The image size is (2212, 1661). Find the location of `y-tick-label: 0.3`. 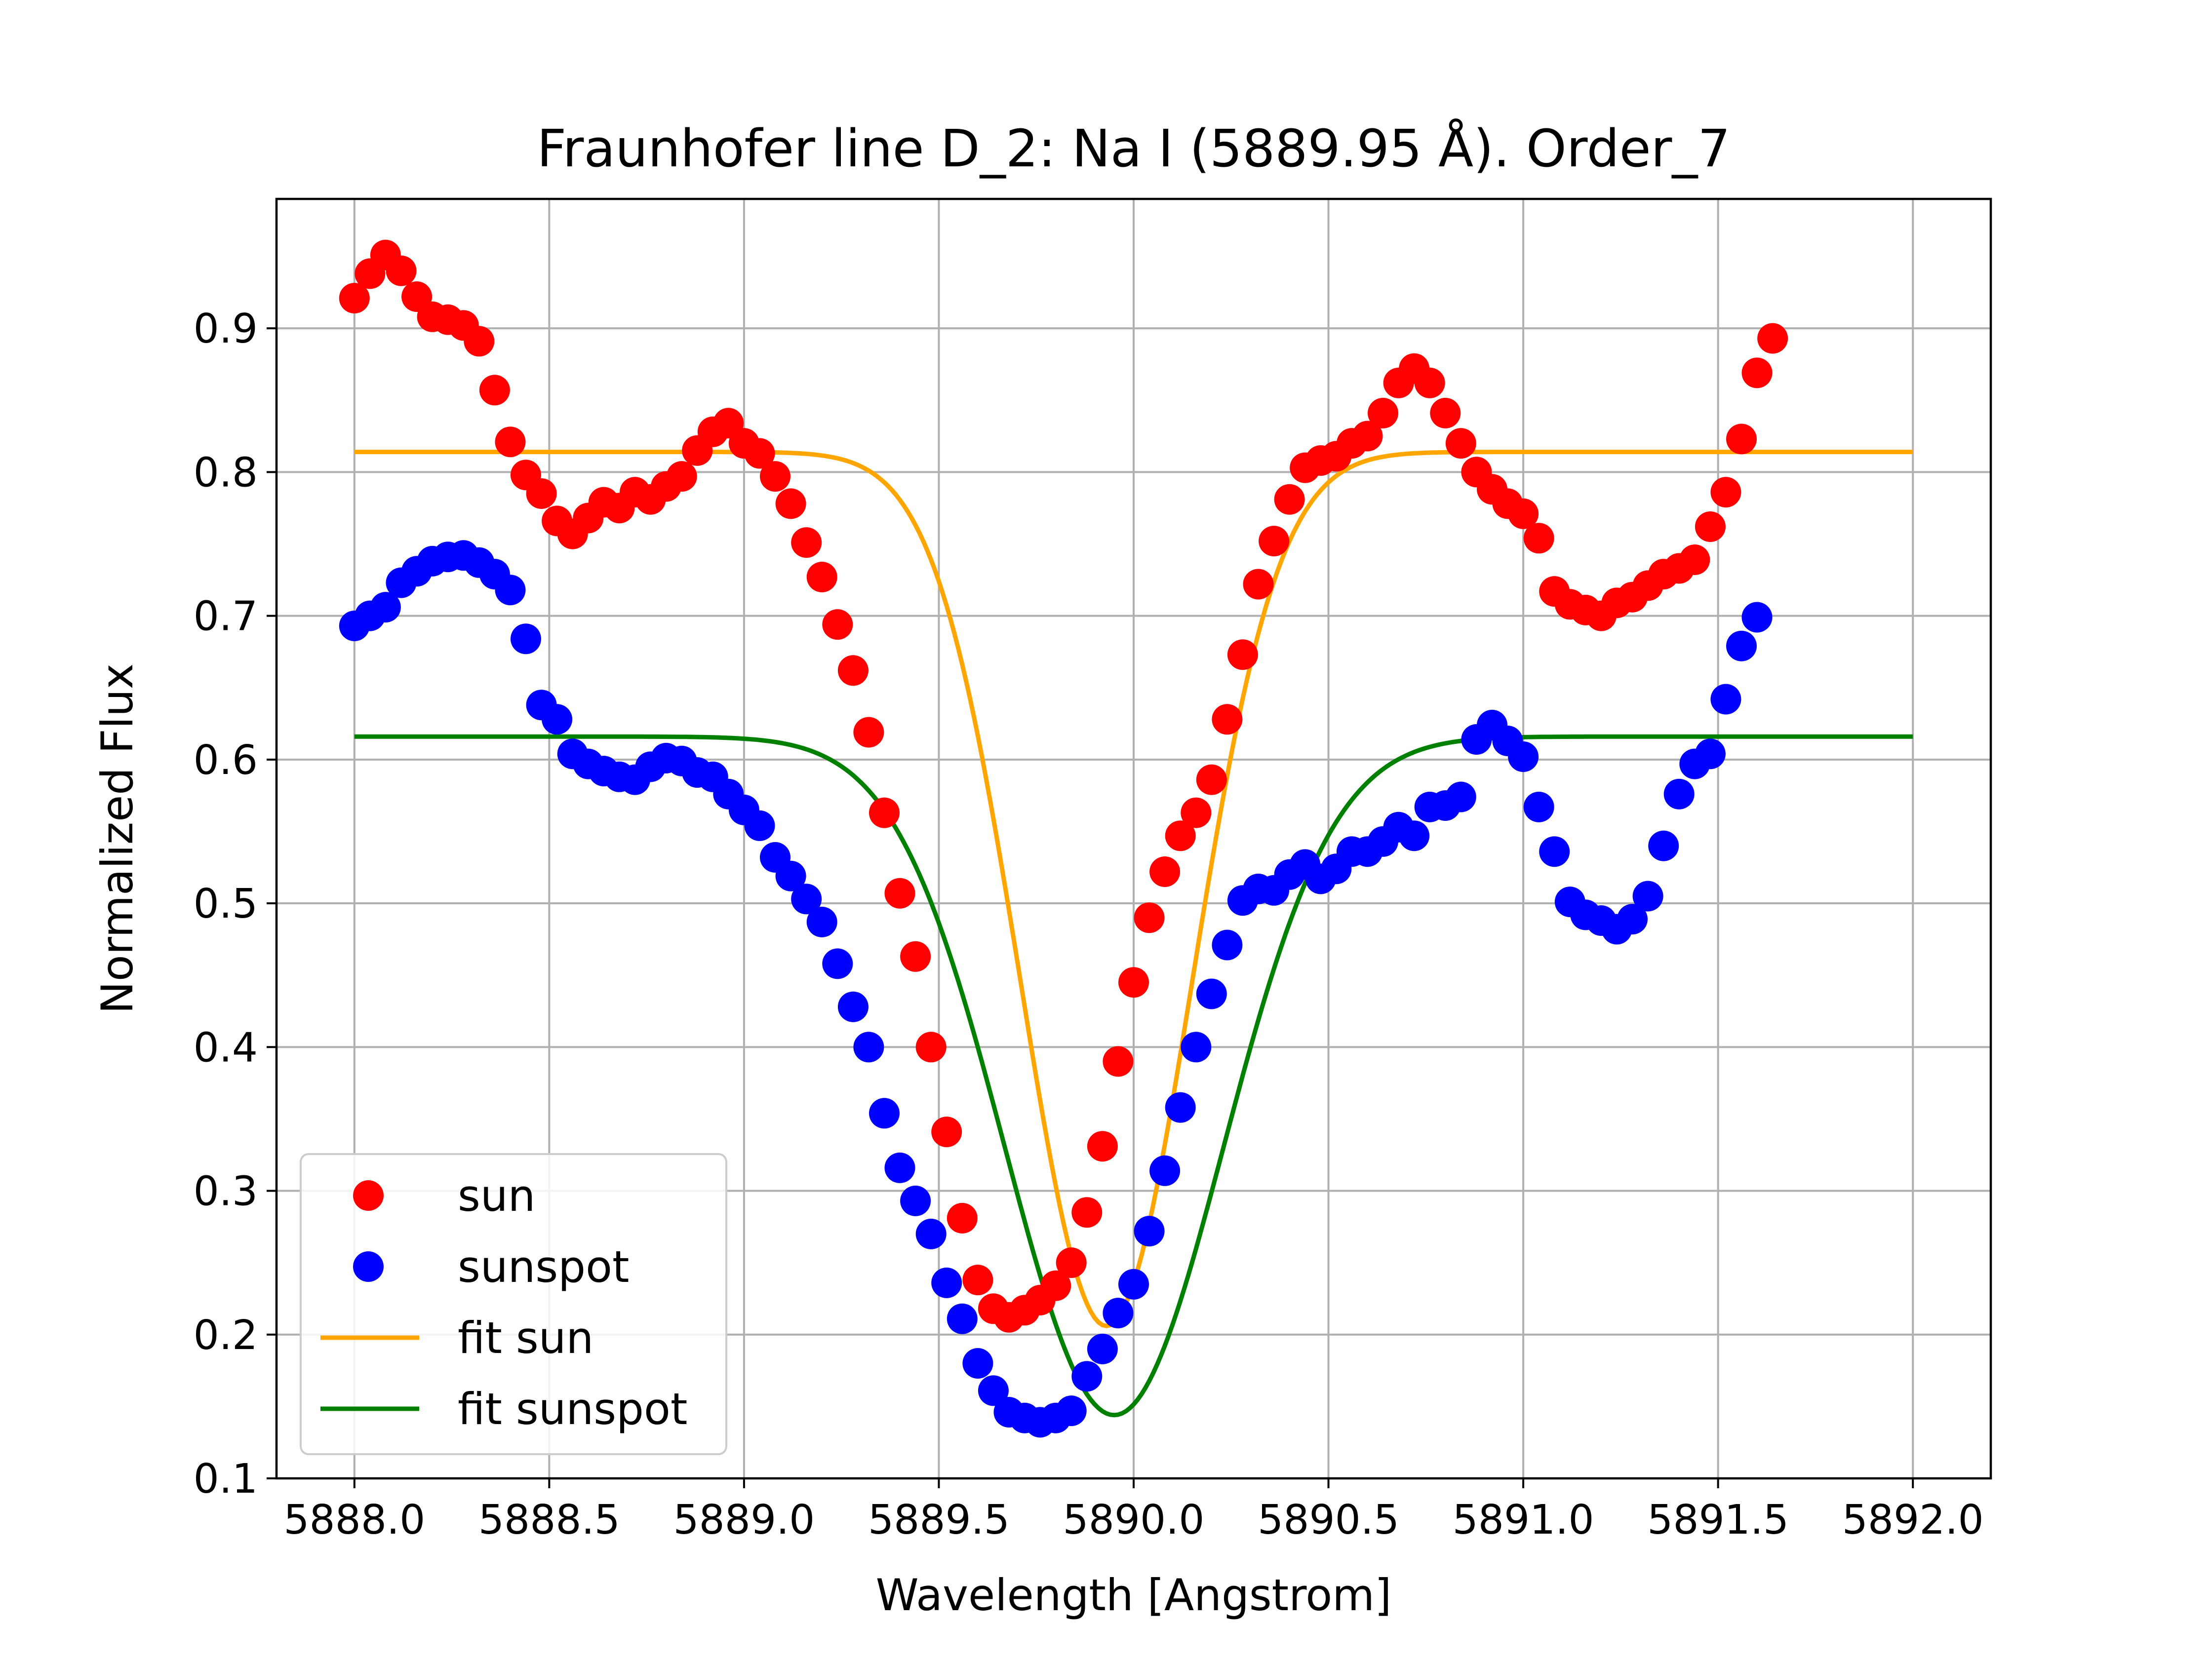

y-tick-label: 0.3 is located at coordinates (226, 1192).